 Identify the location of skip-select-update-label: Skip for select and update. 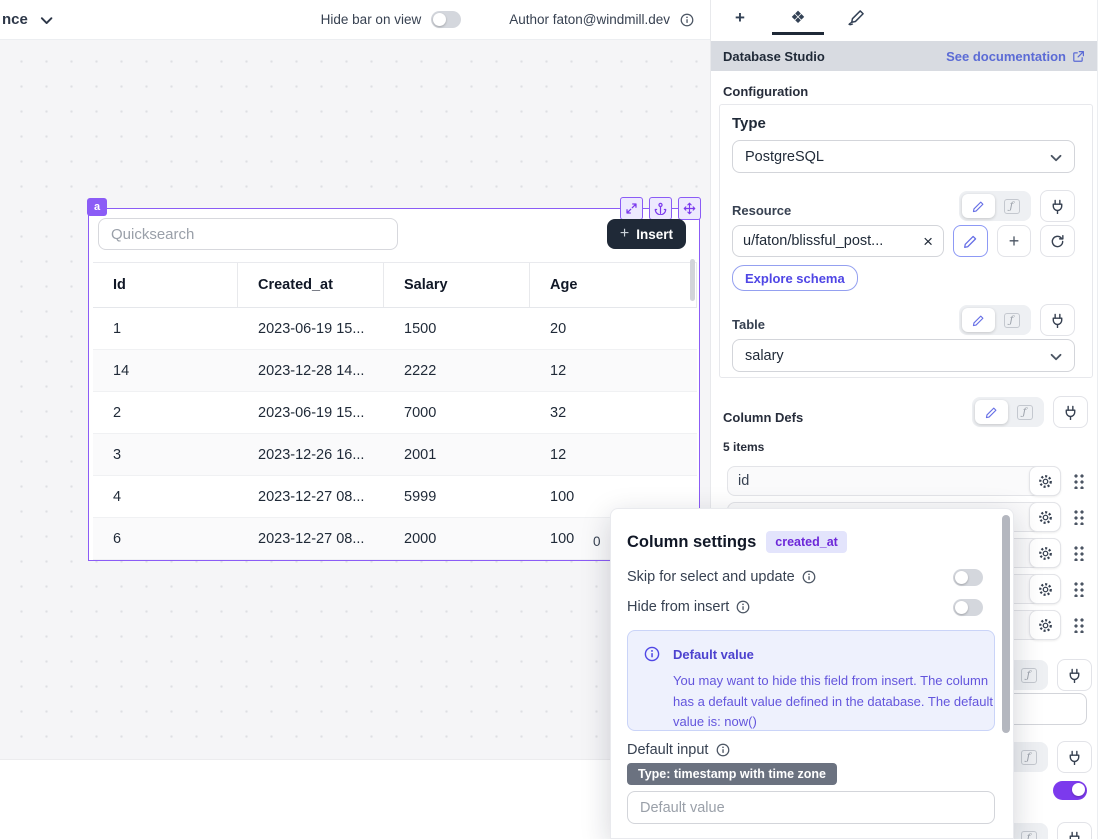
(711, 577).